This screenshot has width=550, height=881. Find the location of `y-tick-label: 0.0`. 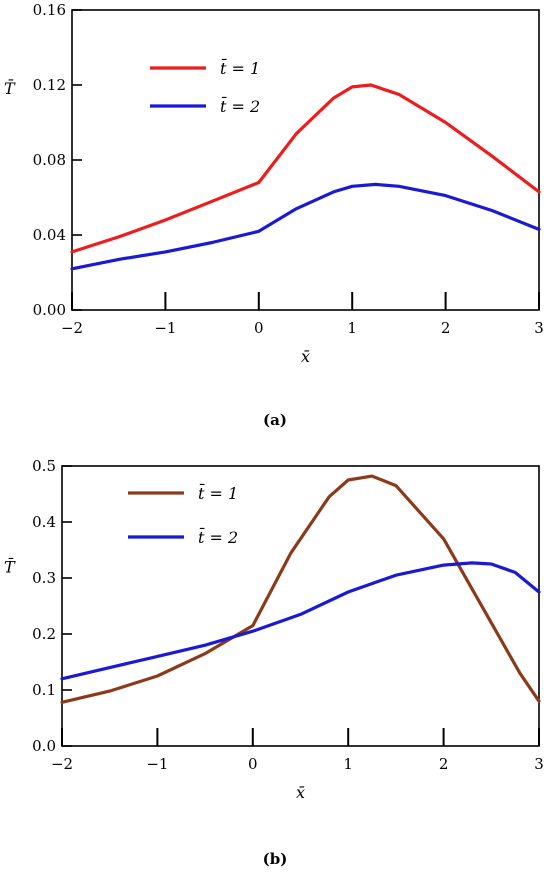

y-tick-label: 0.0 is located at coordinates (44, 746).